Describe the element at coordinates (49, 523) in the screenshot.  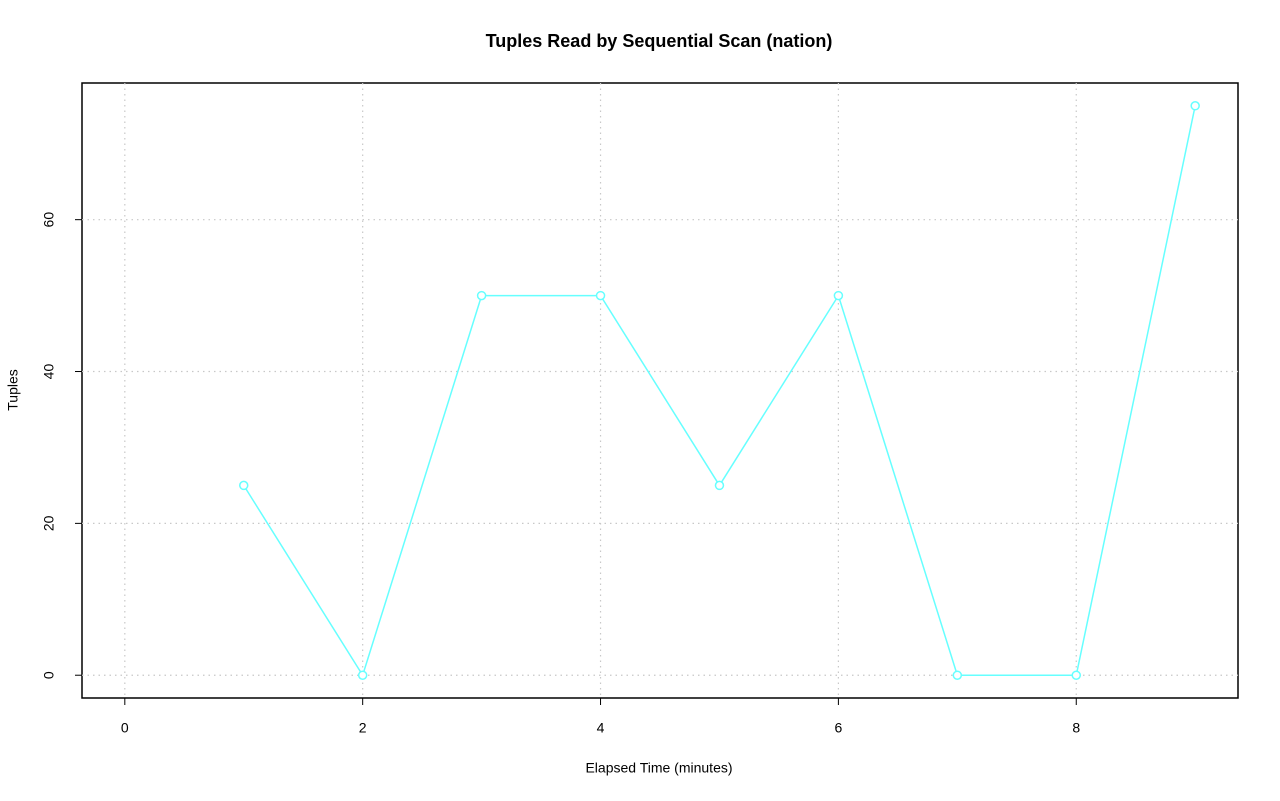
I see `y-tick-label: 20` at that location.